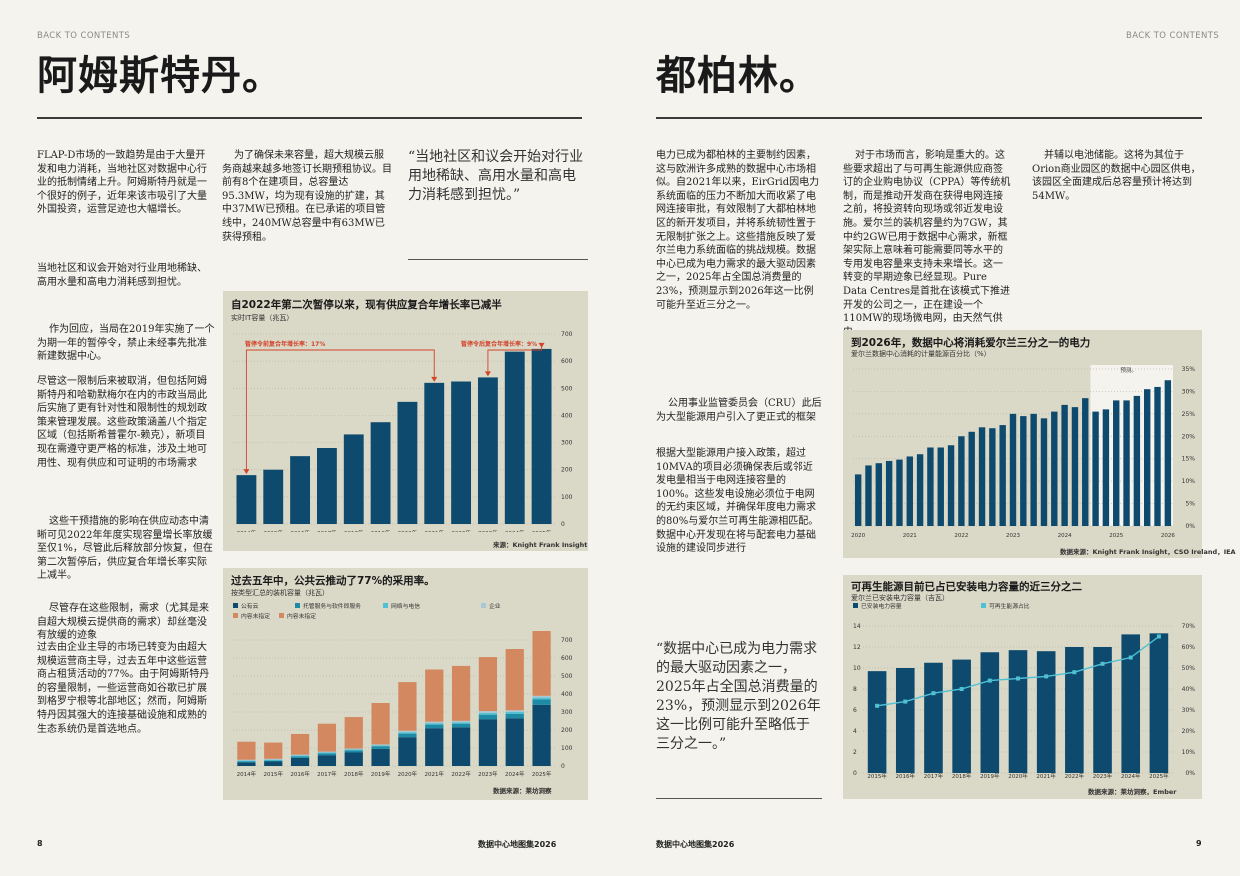  What do you see at coordinates (354, 530) in the screenshot?
I see `x-tick-label: 2018年` at bounding box center [354, 530].